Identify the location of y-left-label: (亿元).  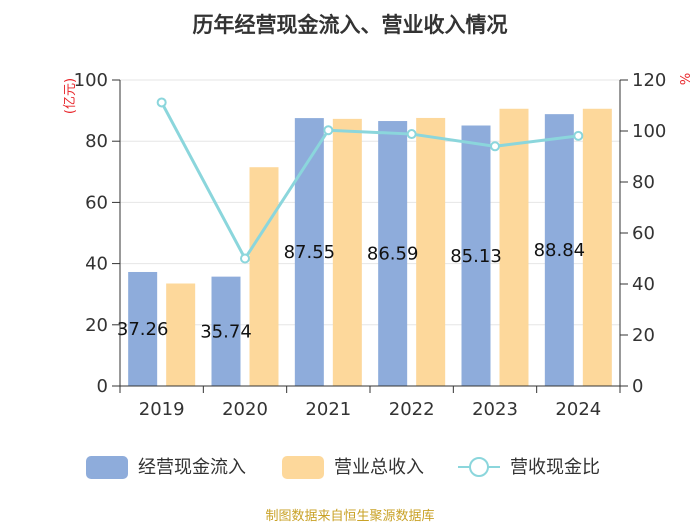
(70, 96).